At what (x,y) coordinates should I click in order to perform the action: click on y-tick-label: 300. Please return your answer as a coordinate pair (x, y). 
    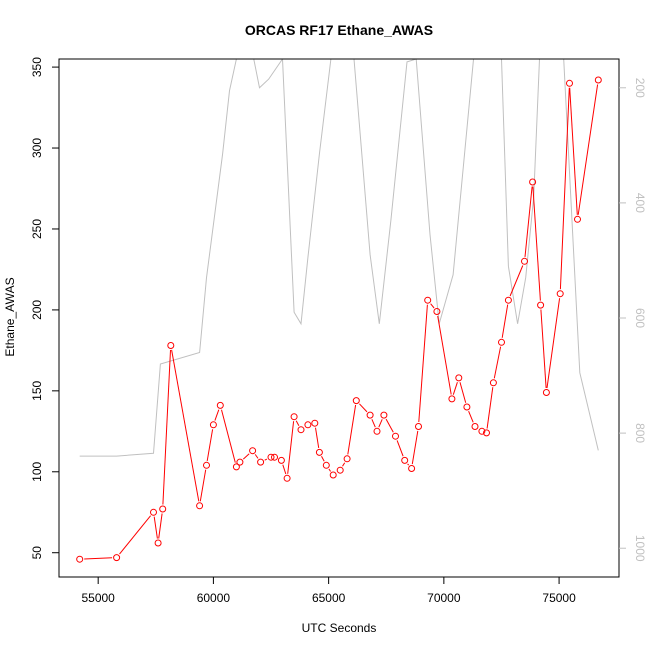
    Looking at the image, I should click on (37, 148).